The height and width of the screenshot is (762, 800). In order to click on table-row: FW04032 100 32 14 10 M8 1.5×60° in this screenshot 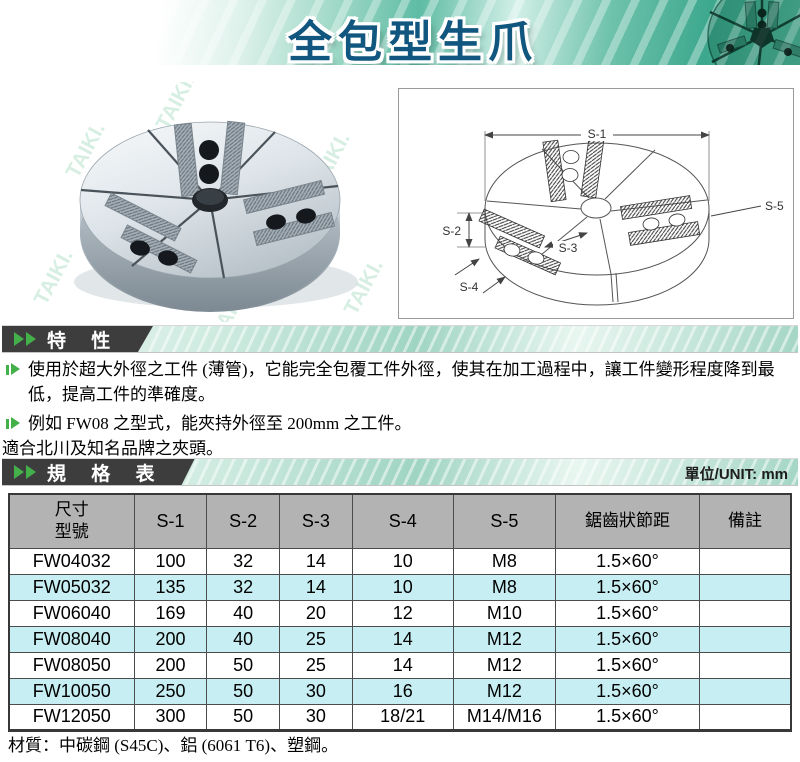, I will do `click(400, 561)`.